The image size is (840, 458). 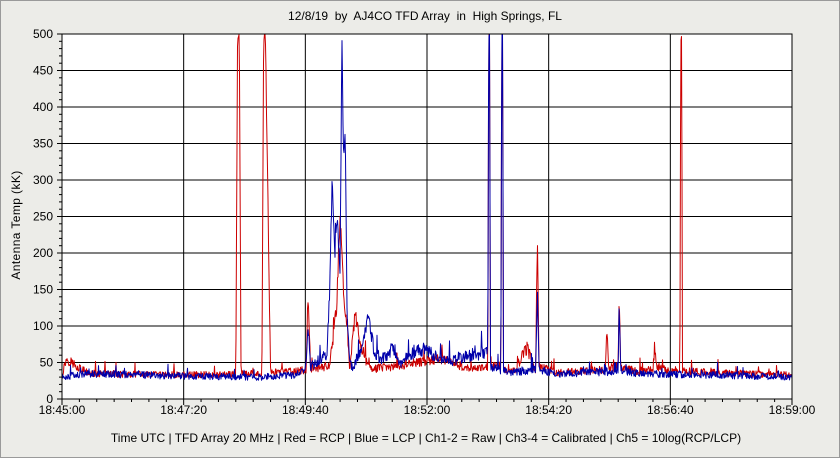 What do you see at coordinates (43, 107) in the screenshot?
I see `y-tick-label: 400` at bounding box center [43, 107].